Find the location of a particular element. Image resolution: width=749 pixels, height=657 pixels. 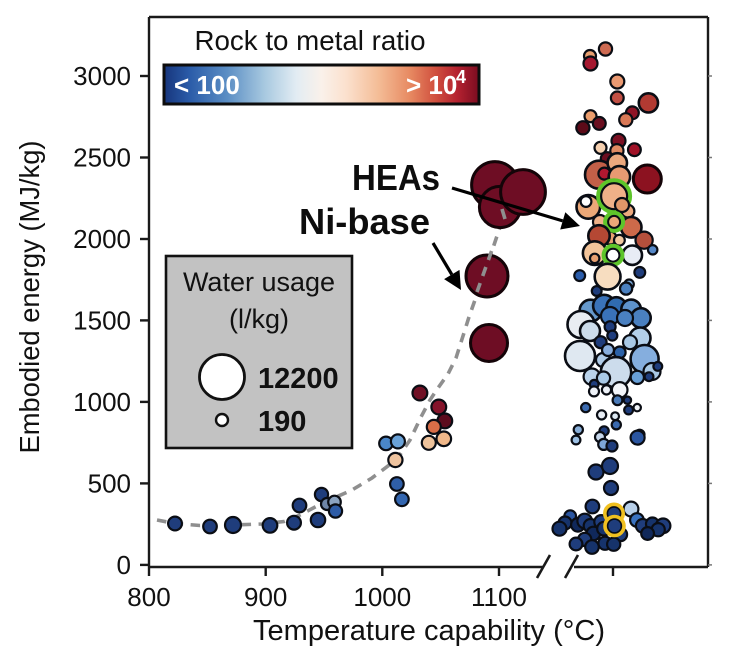

svg-text: (l/kg) is located at coordinates (259, 319).